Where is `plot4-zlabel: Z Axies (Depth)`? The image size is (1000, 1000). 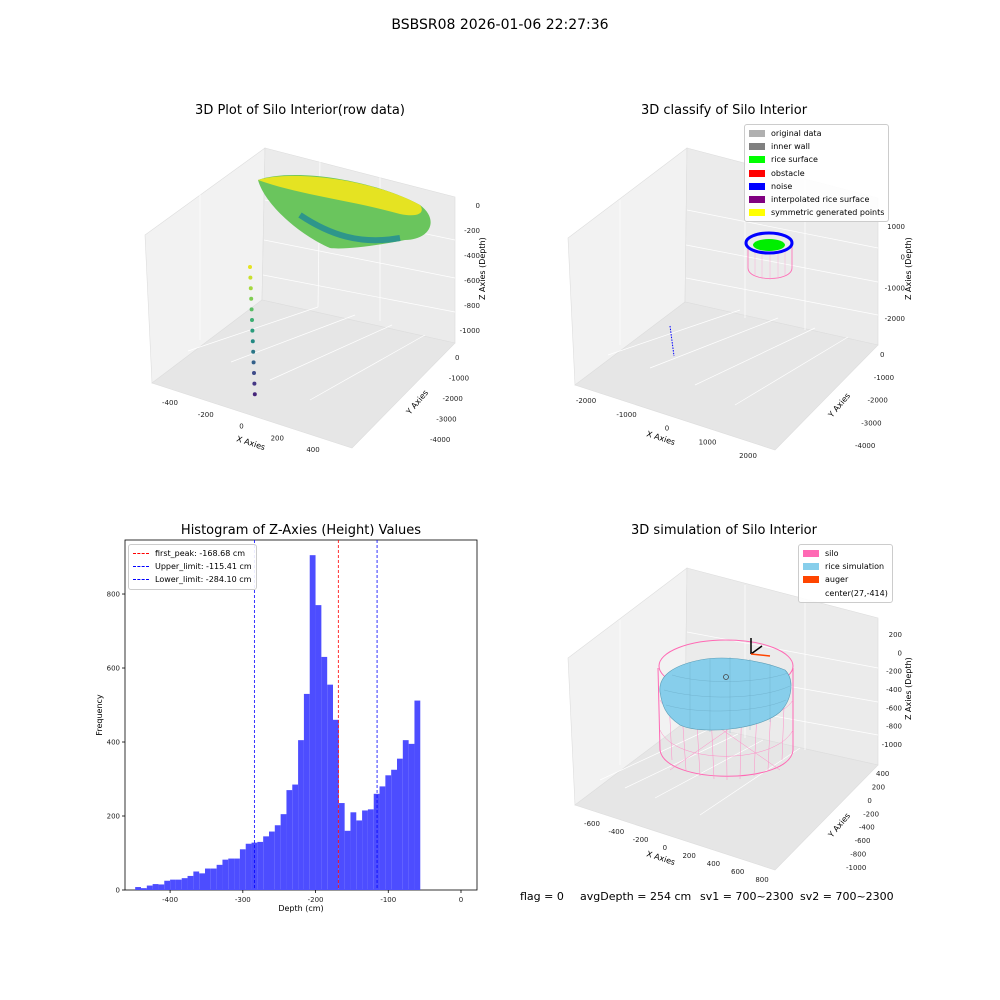 plot4-zlabel: Z Axies (Depth) is located at coordinates (908, 688).